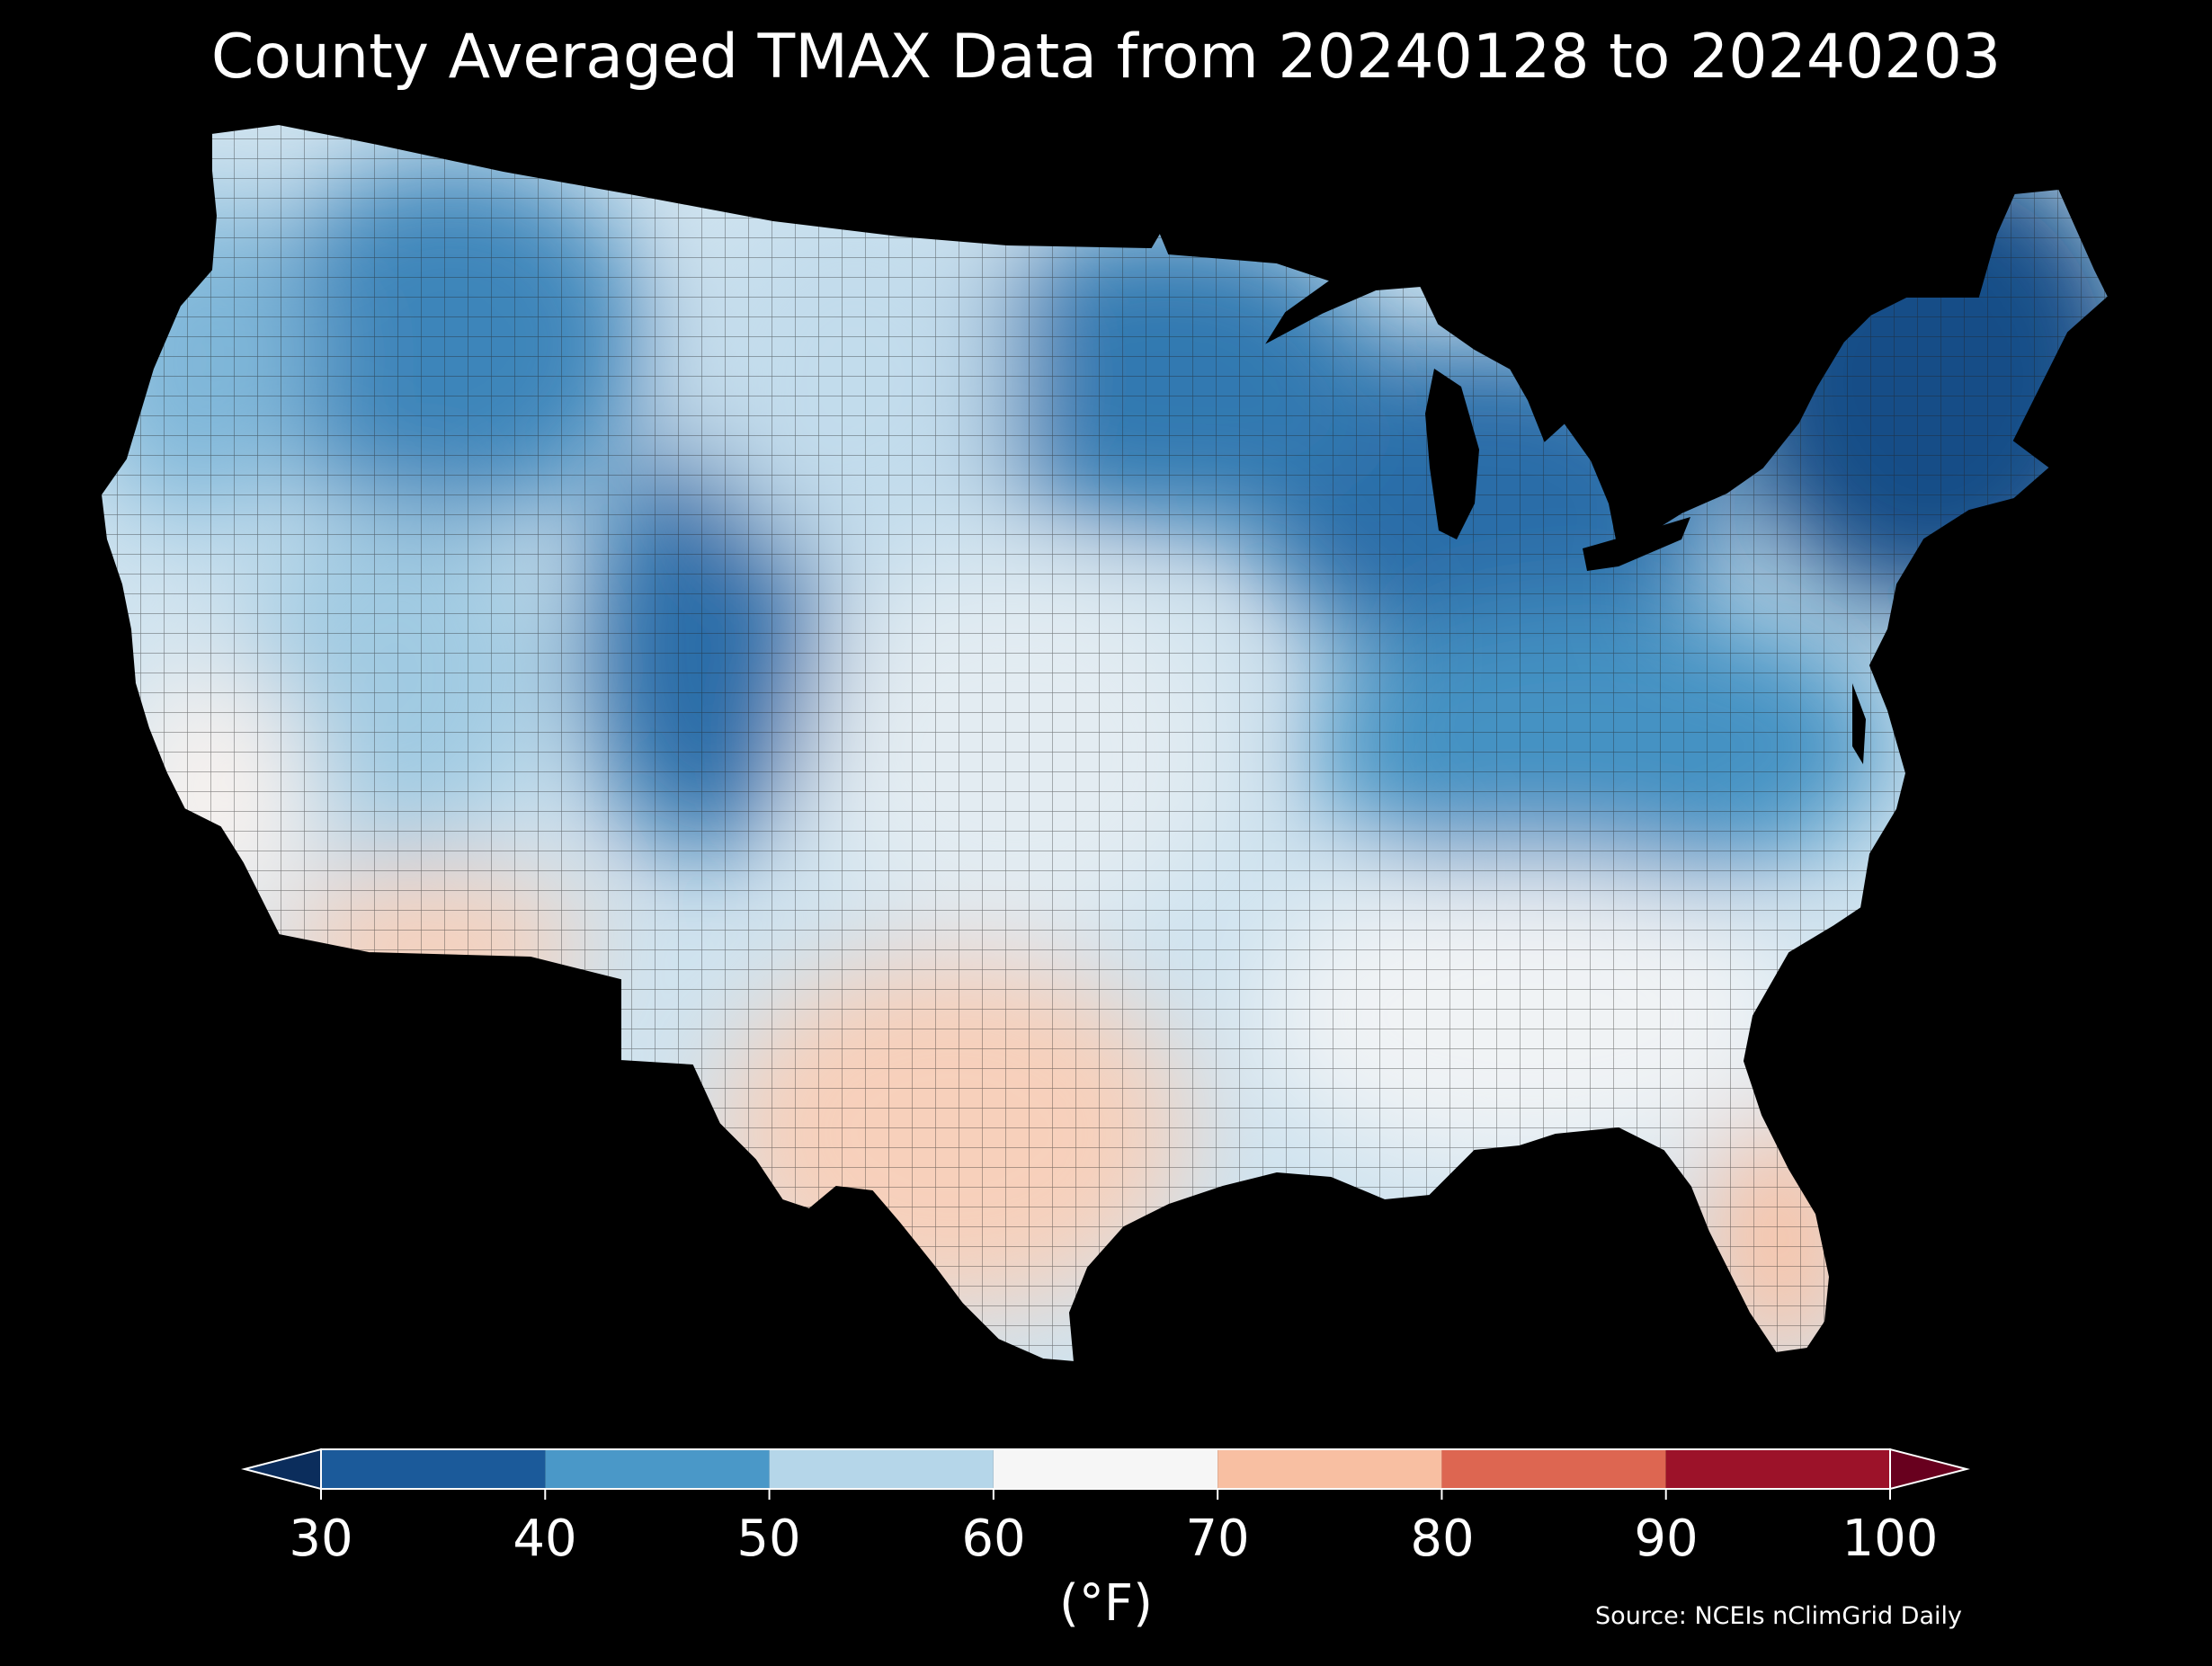  I want to click on colorbar-unit-label: (°F), so click(1106, 1604).